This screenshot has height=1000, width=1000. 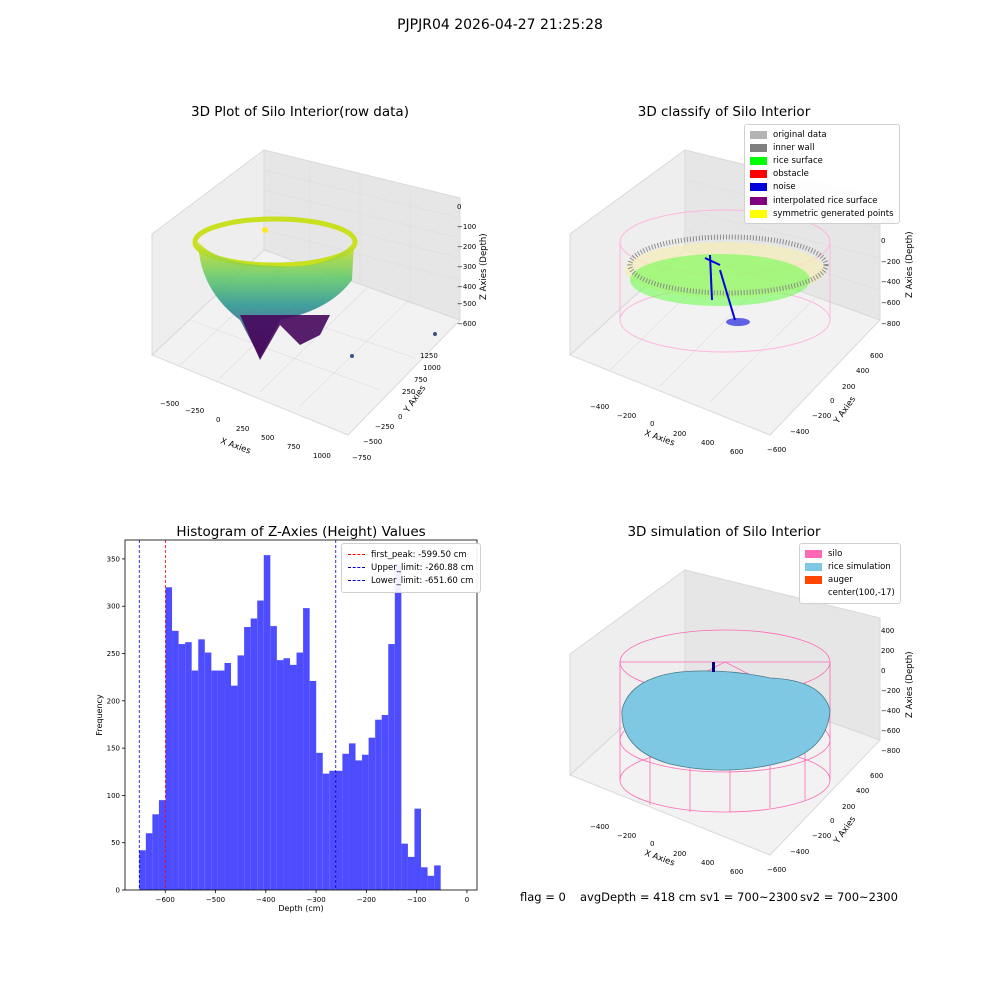 What do you see at coordinates (799, 852) in the screenshot?
I see `sim-ytick: −400` at bounding box center [799, 852].